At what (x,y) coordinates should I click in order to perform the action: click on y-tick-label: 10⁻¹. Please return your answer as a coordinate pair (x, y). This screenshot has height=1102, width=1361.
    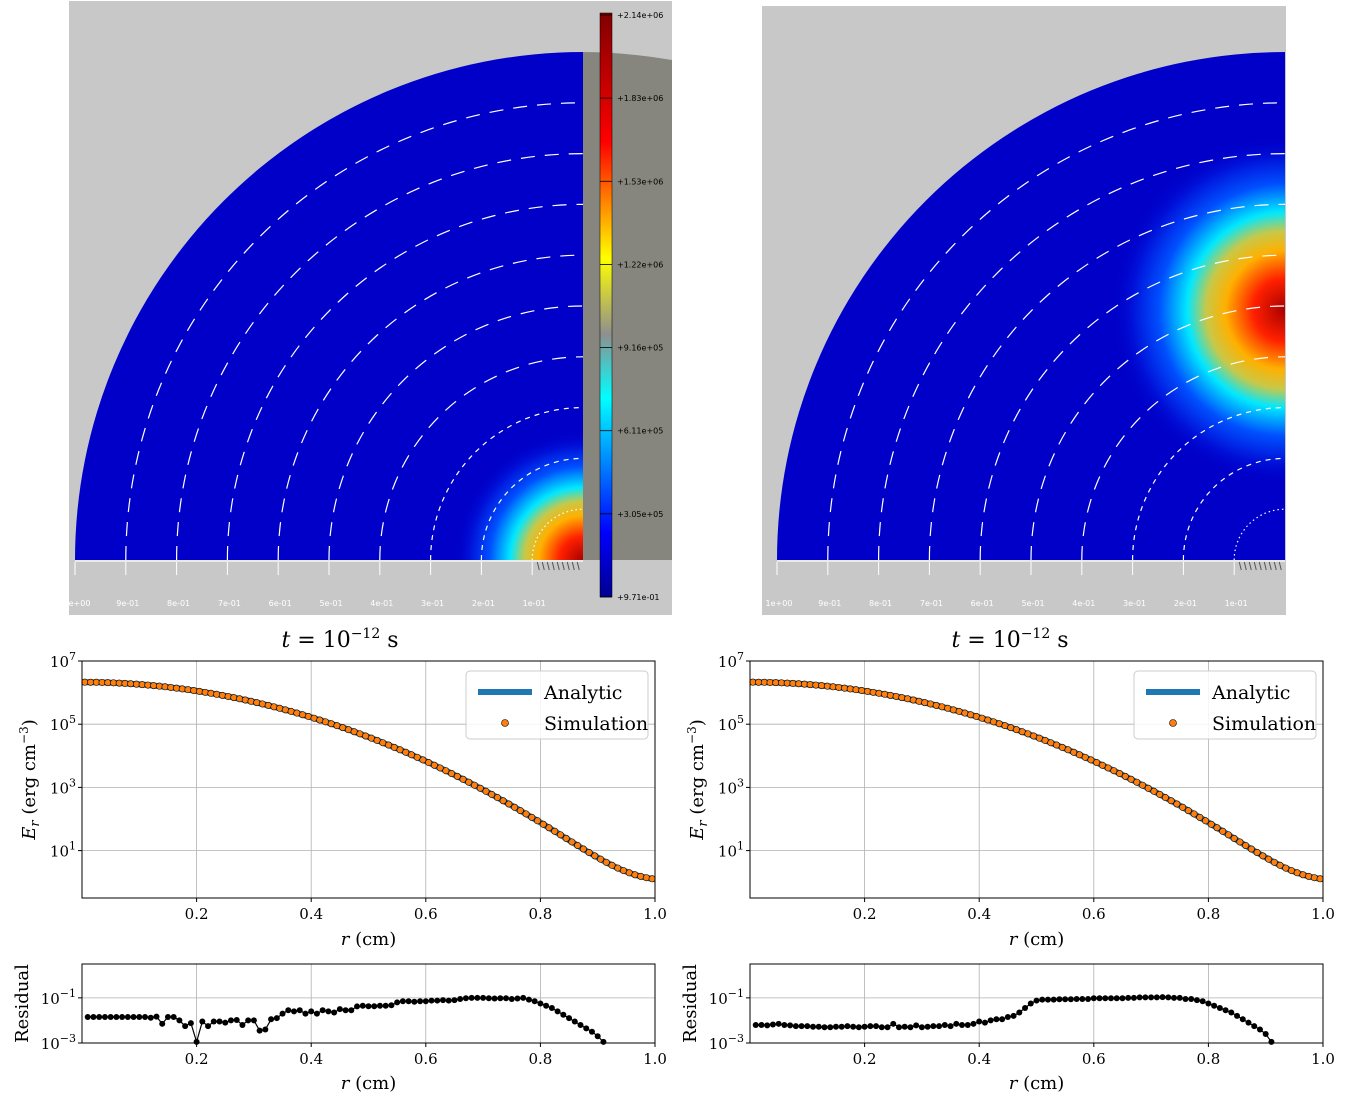
    Looking at the image, I should click on (58, 997).